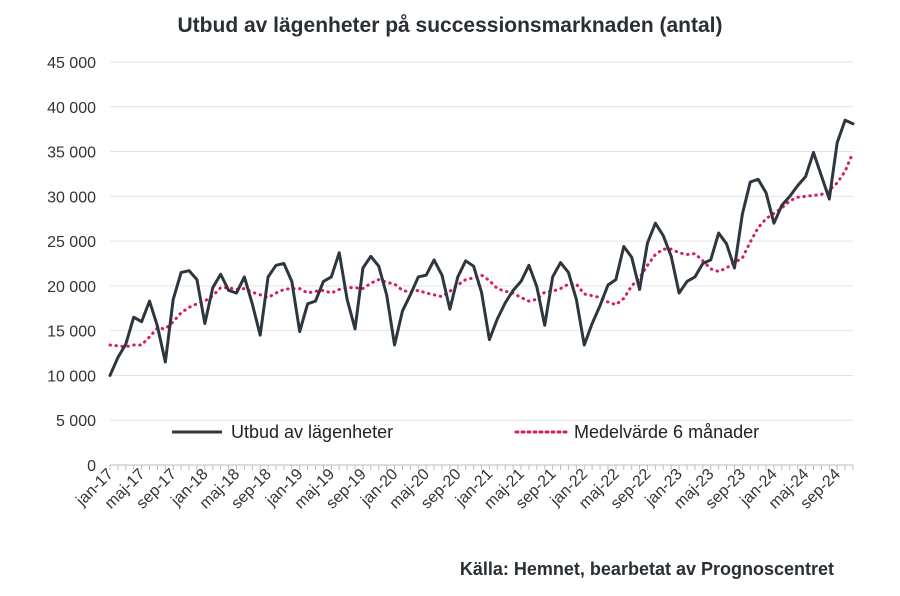 This screenshot has width=900, height=596. Describe the element at coordinates (91, 466) in the screenshot. I see `y-tick-label: 0` at that location.